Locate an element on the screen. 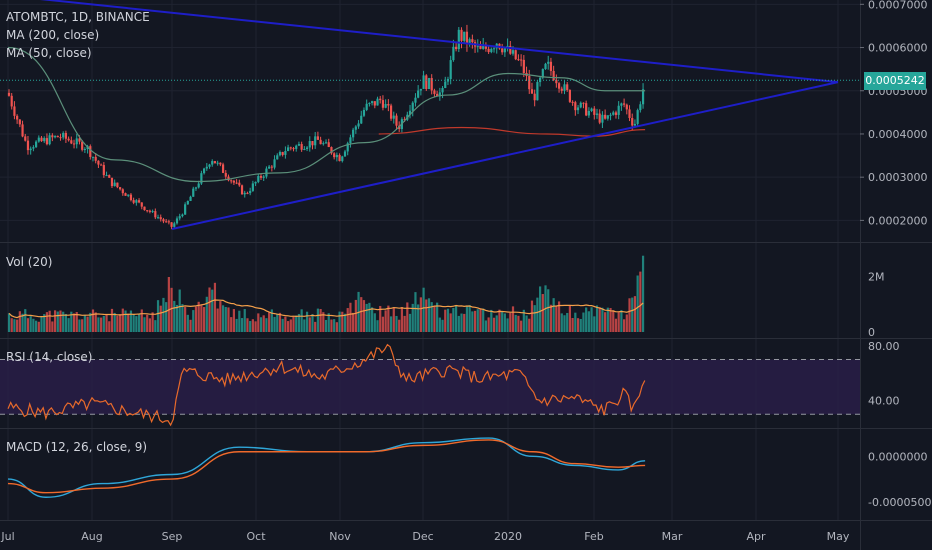 The width and height of the screenshot is (932, 550). trendline-upper is located at coordinates (439, 42).